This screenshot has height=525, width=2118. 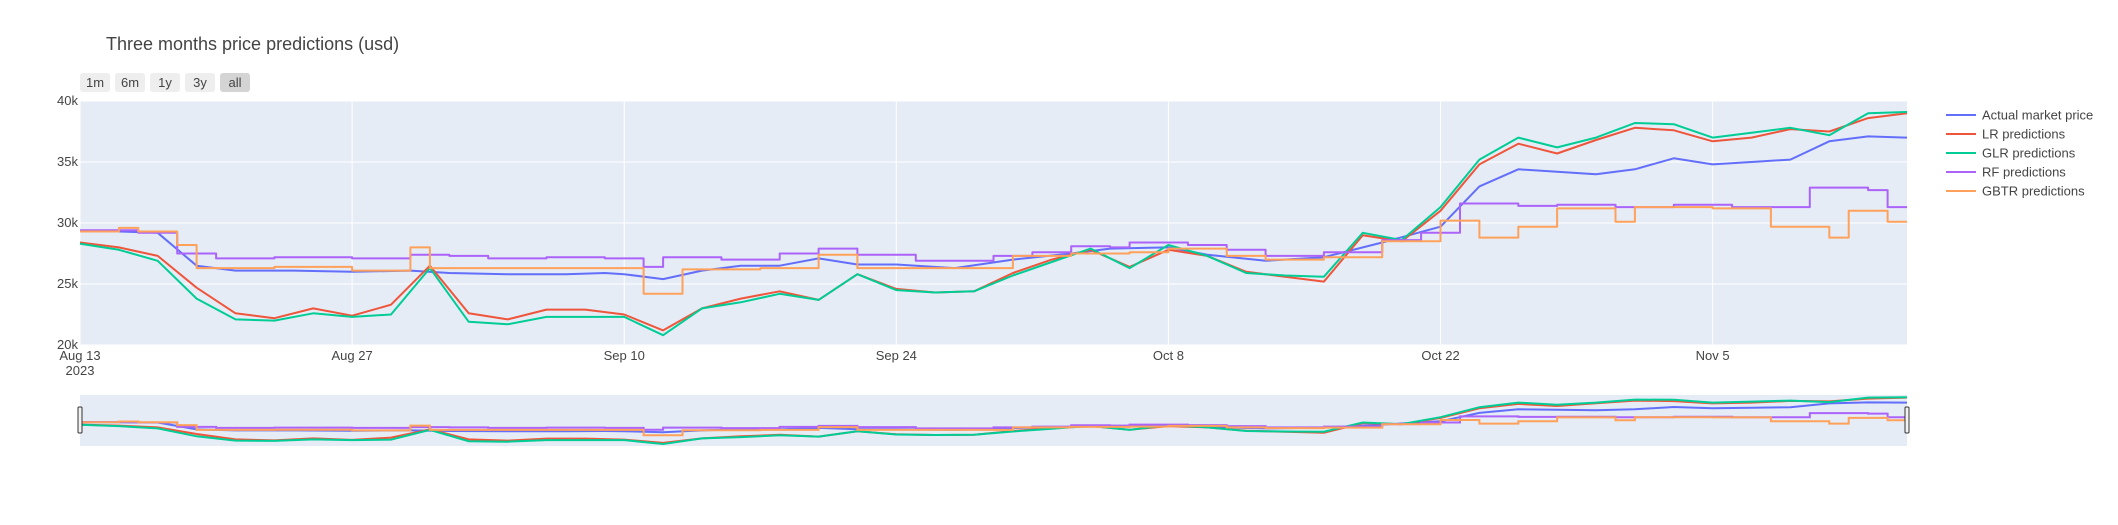 What do you see at coordinates (352, 355) in the screenshot?
I see `x-tick-label: Aug 27` at bounding box center [352, 355].